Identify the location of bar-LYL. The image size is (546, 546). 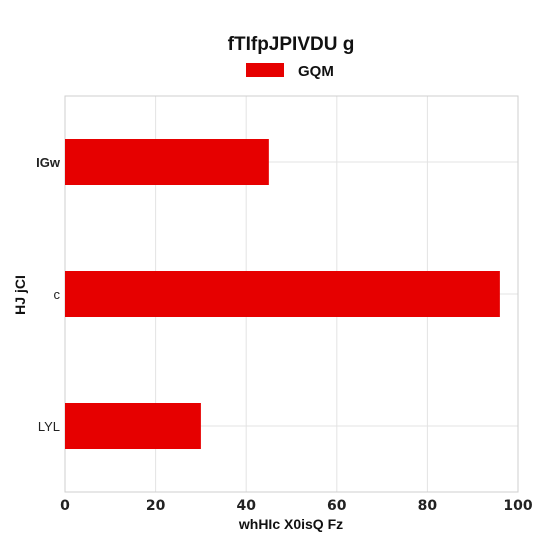
(133, 426).